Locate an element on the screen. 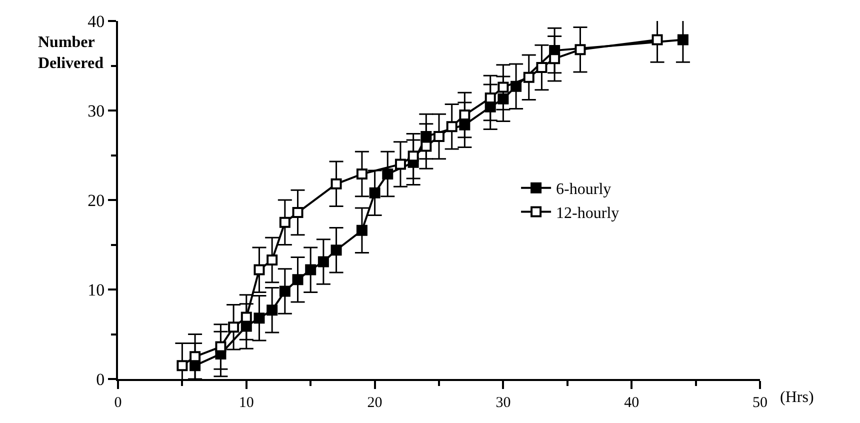 This screenshot has height=423, width=860. y-tick-label: 30 is located at coordinates (96, 110).